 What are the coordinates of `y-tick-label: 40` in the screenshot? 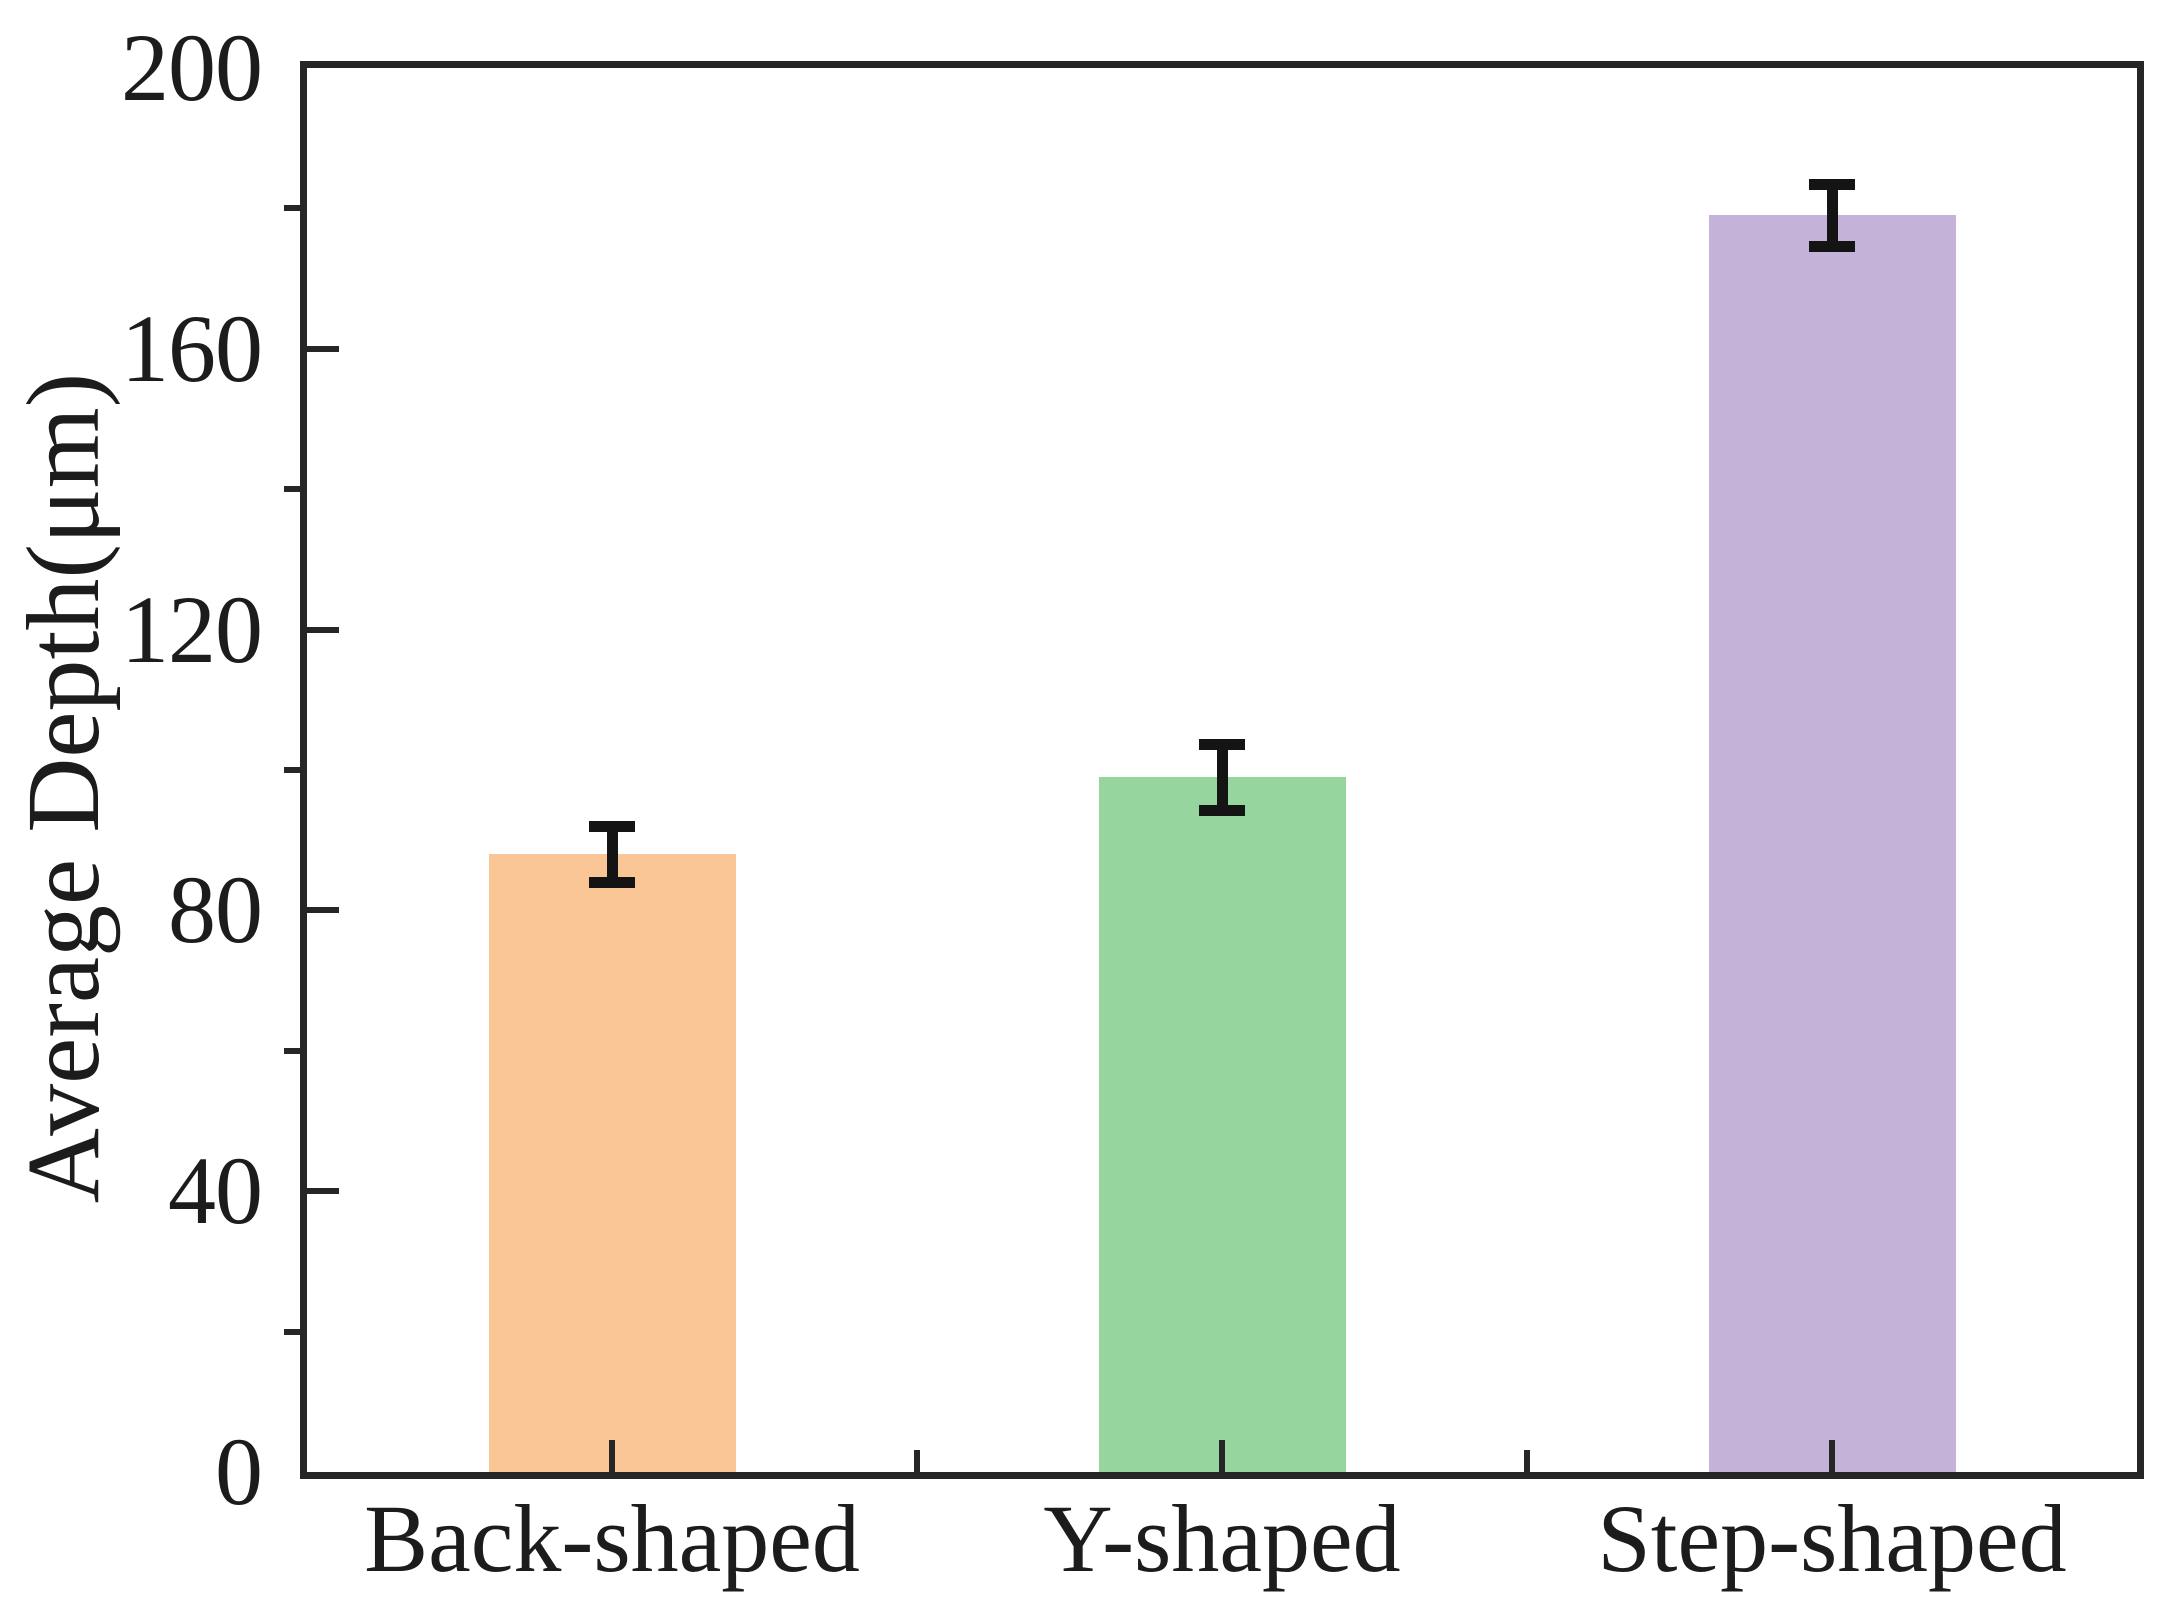 It's located at (215, 1191).